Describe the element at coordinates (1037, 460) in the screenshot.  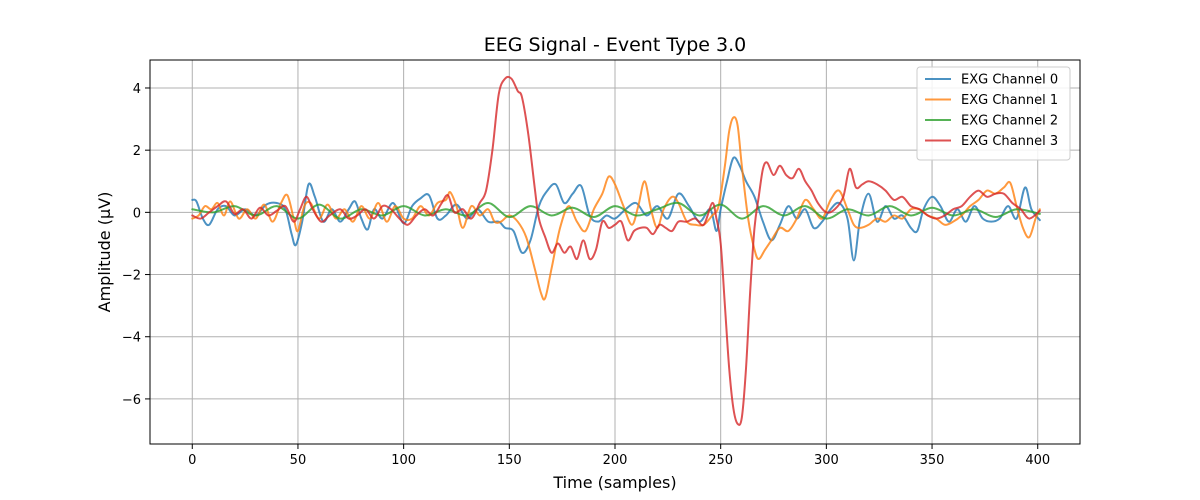
I see `x-tick-label: 400` at that location.